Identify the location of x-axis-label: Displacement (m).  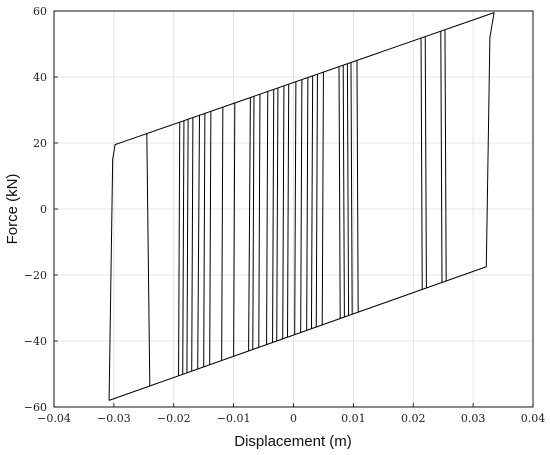
(293, 441).